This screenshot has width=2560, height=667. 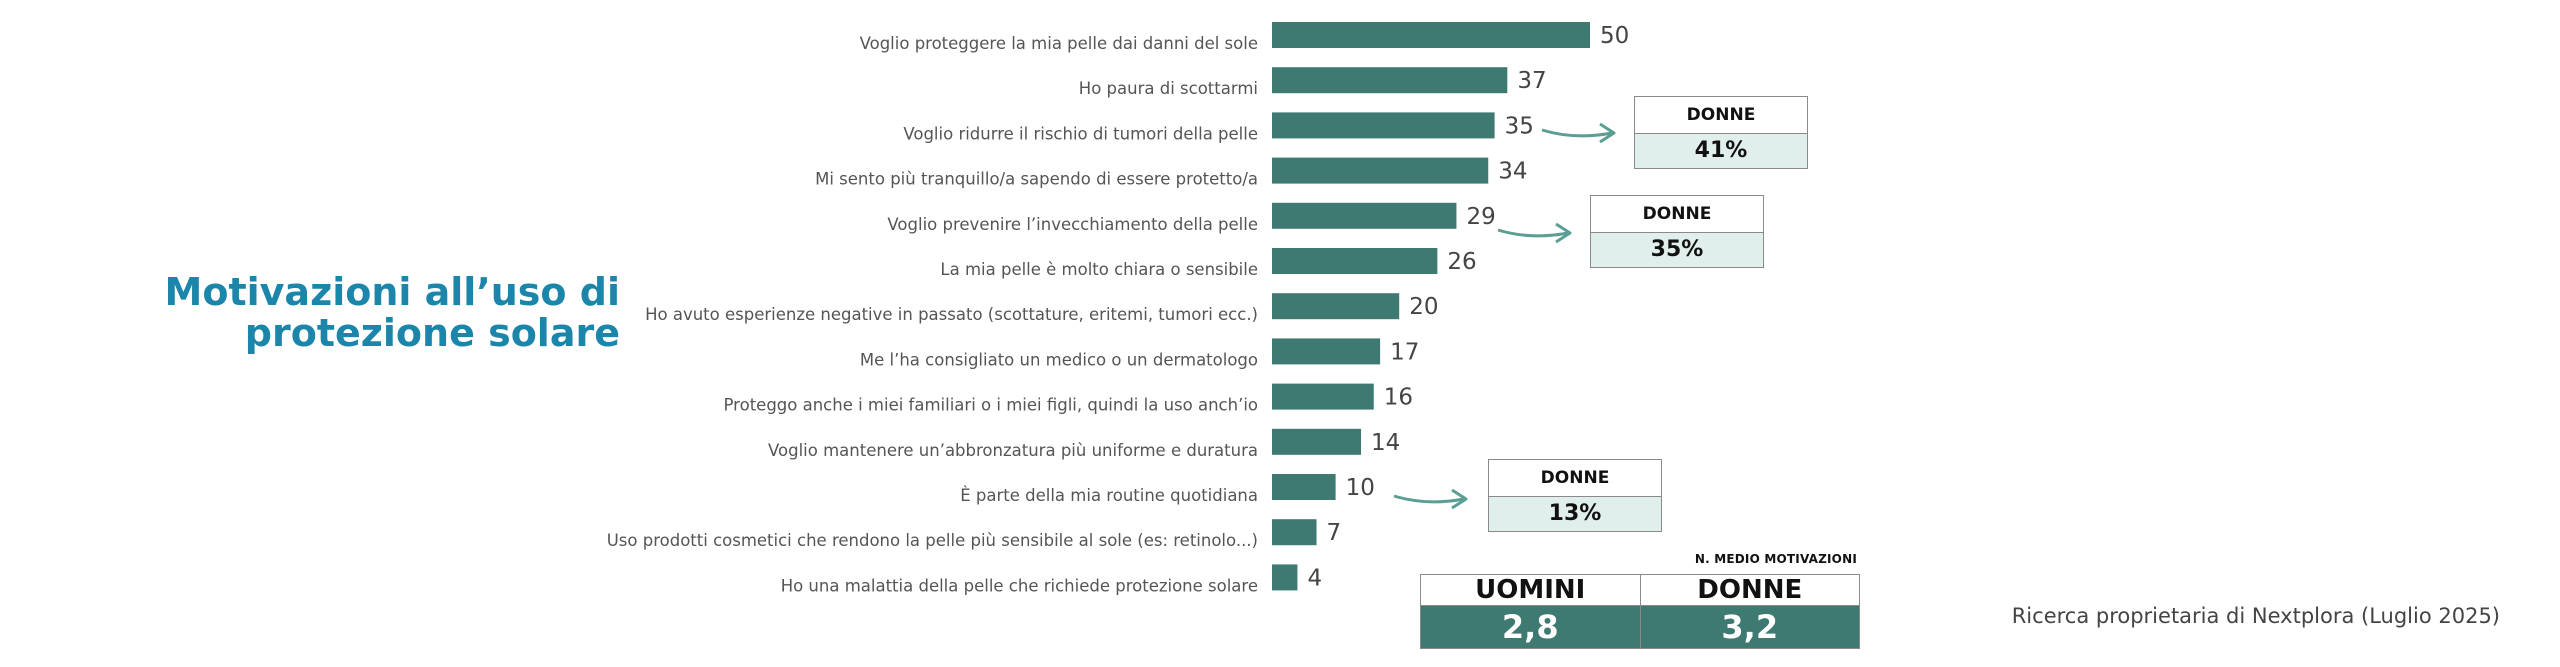 I want to click on avg-col-donne: DONNE 3,2, so click(x=1749, y=611).